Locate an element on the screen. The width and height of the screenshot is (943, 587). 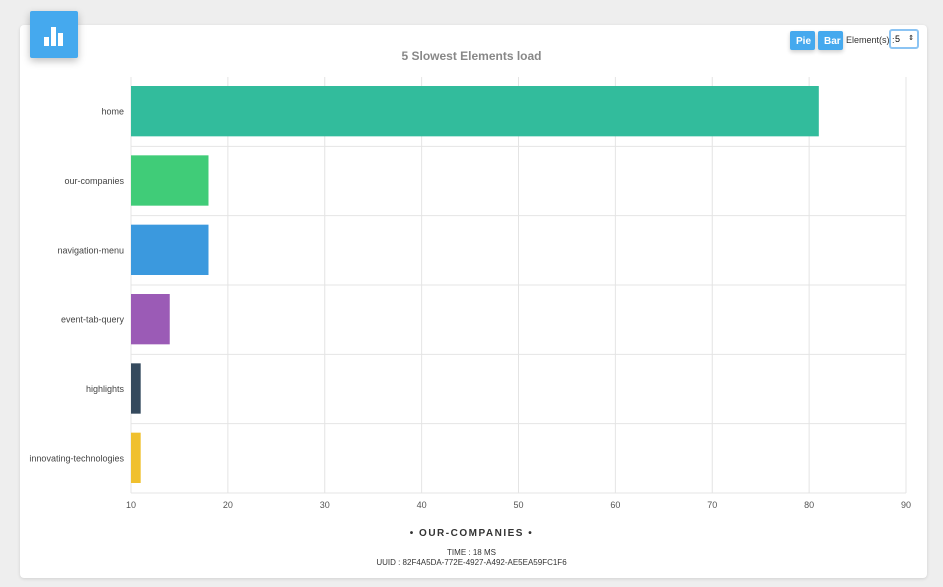
y-category-label: event-tab-query is located at coordinates (93, 320).